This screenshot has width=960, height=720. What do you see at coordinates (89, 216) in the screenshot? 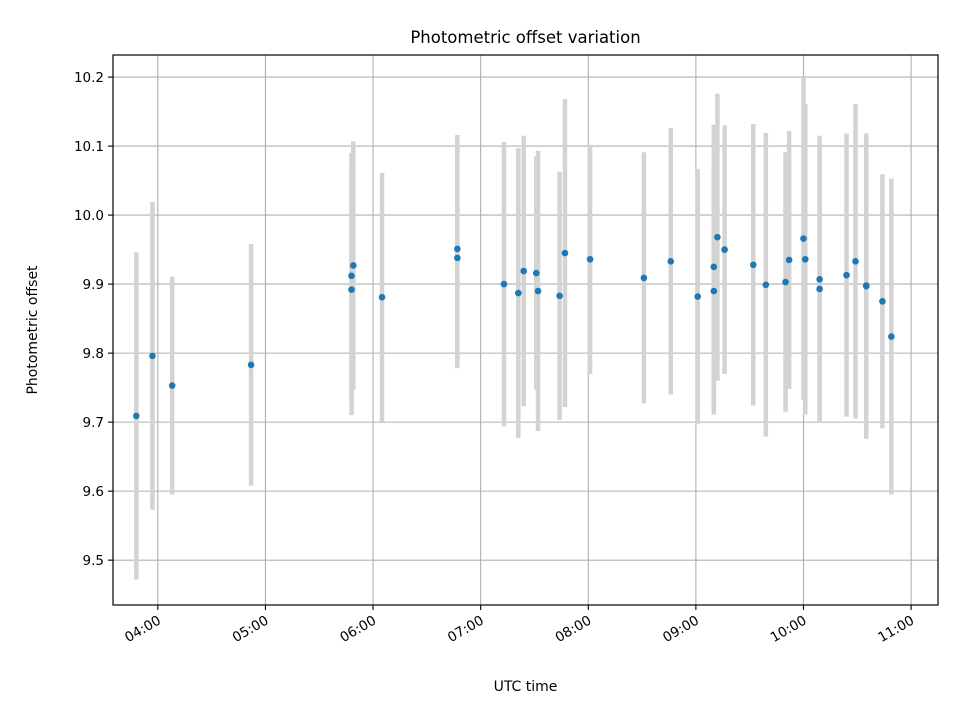
I see `y-tick-label: 10.0` at bounding box center [89, 216].